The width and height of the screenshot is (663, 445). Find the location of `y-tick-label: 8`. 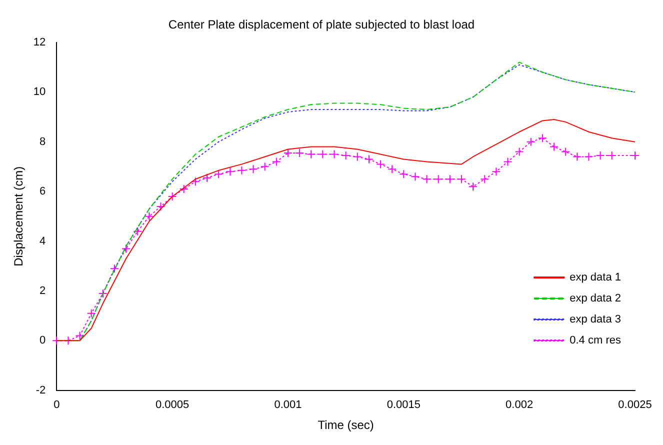

y-tick-label: 8 is located at coordinates (43, 142).